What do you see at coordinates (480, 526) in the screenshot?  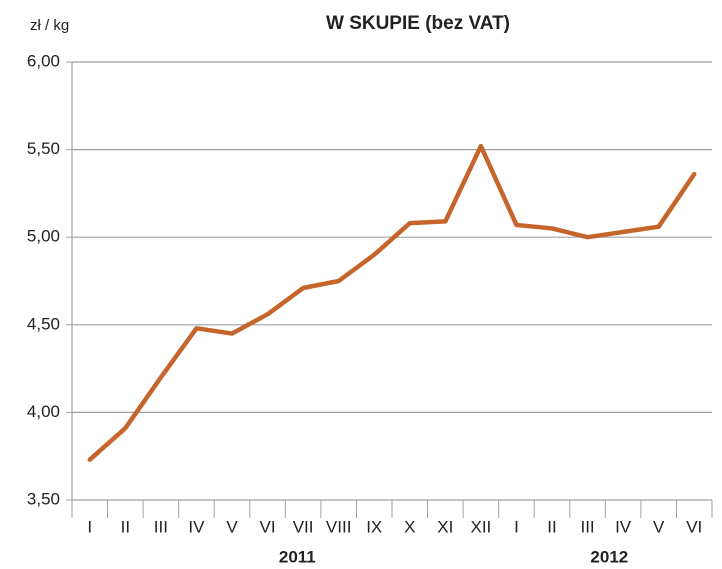 I see `x-tick-label: XII` at bounding box center [480, 526].